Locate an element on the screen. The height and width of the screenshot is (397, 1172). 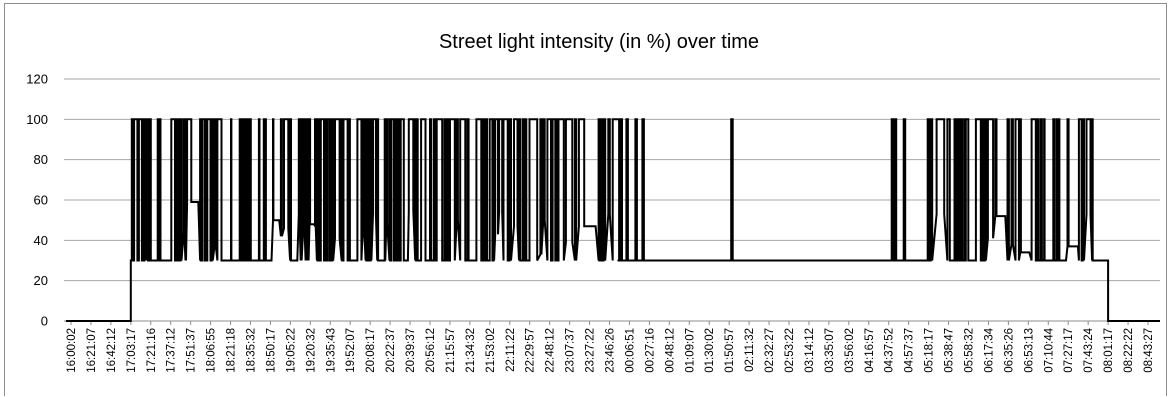
y-tick-label: 100 is located at coordinates (37, 119).